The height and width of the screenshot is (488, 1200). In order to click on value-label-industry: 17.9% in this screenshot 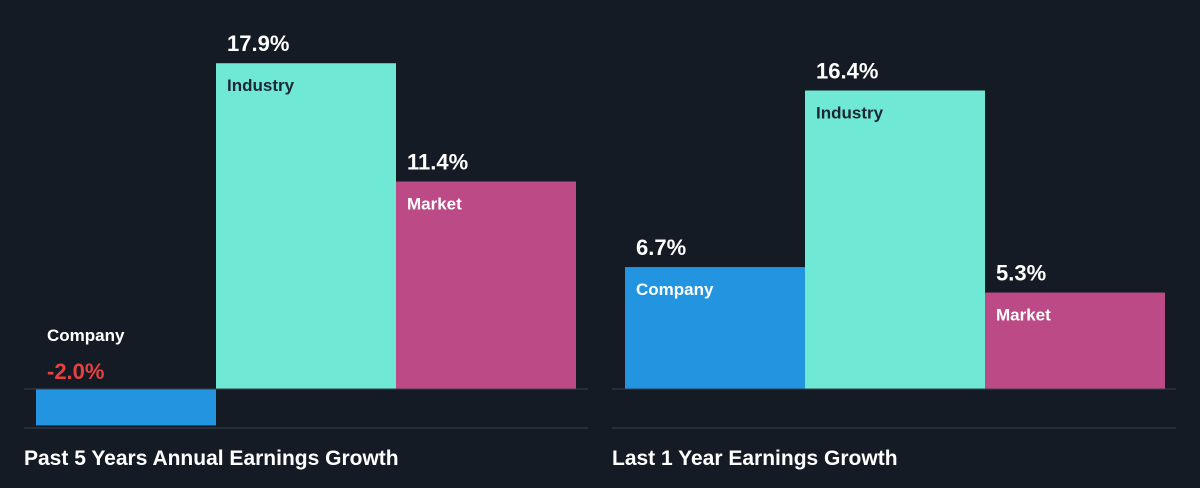, I will do `click(258, 43)`.